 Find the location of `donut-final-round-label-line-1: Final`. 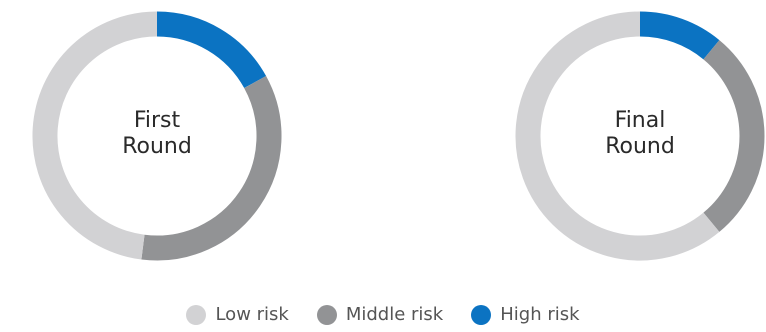

donut-final-round-label-line-1: Final is located at coordinates (640, 120).